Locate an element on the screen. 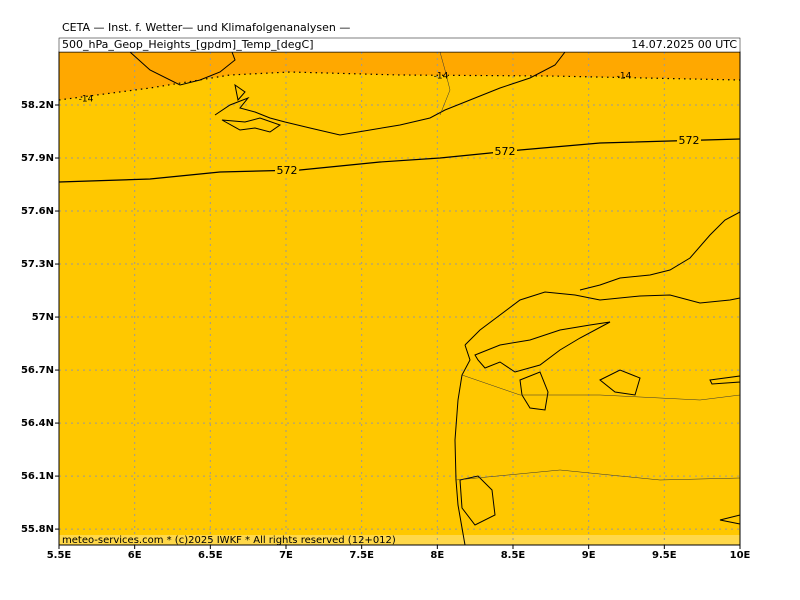 The image size is (800, 600). x-tick-label: 8E is located at coordinates (437, 555).